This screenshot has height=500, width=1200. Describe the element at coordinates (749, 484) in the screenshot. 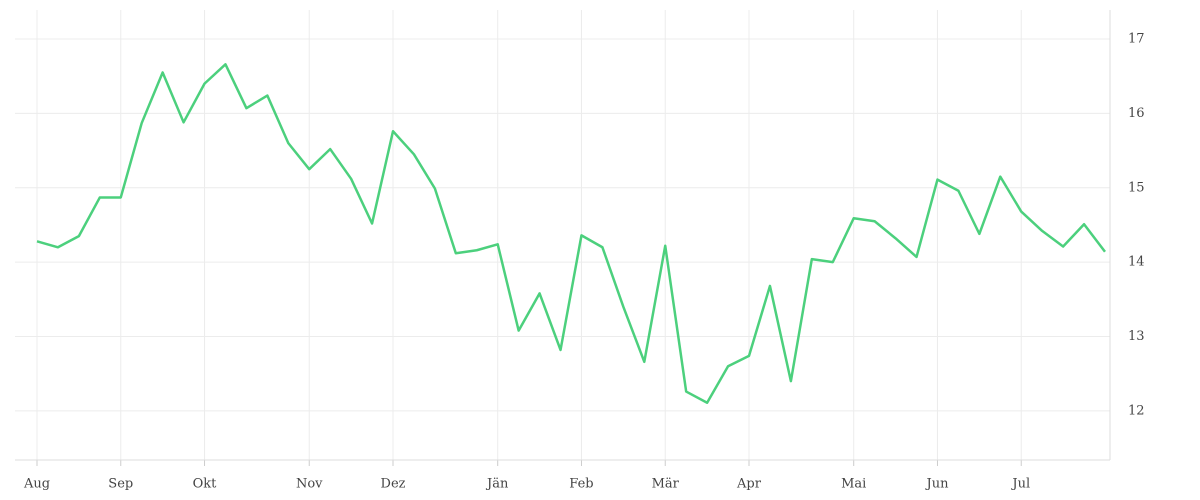

I see `x-tick-label: Apr` at that location.